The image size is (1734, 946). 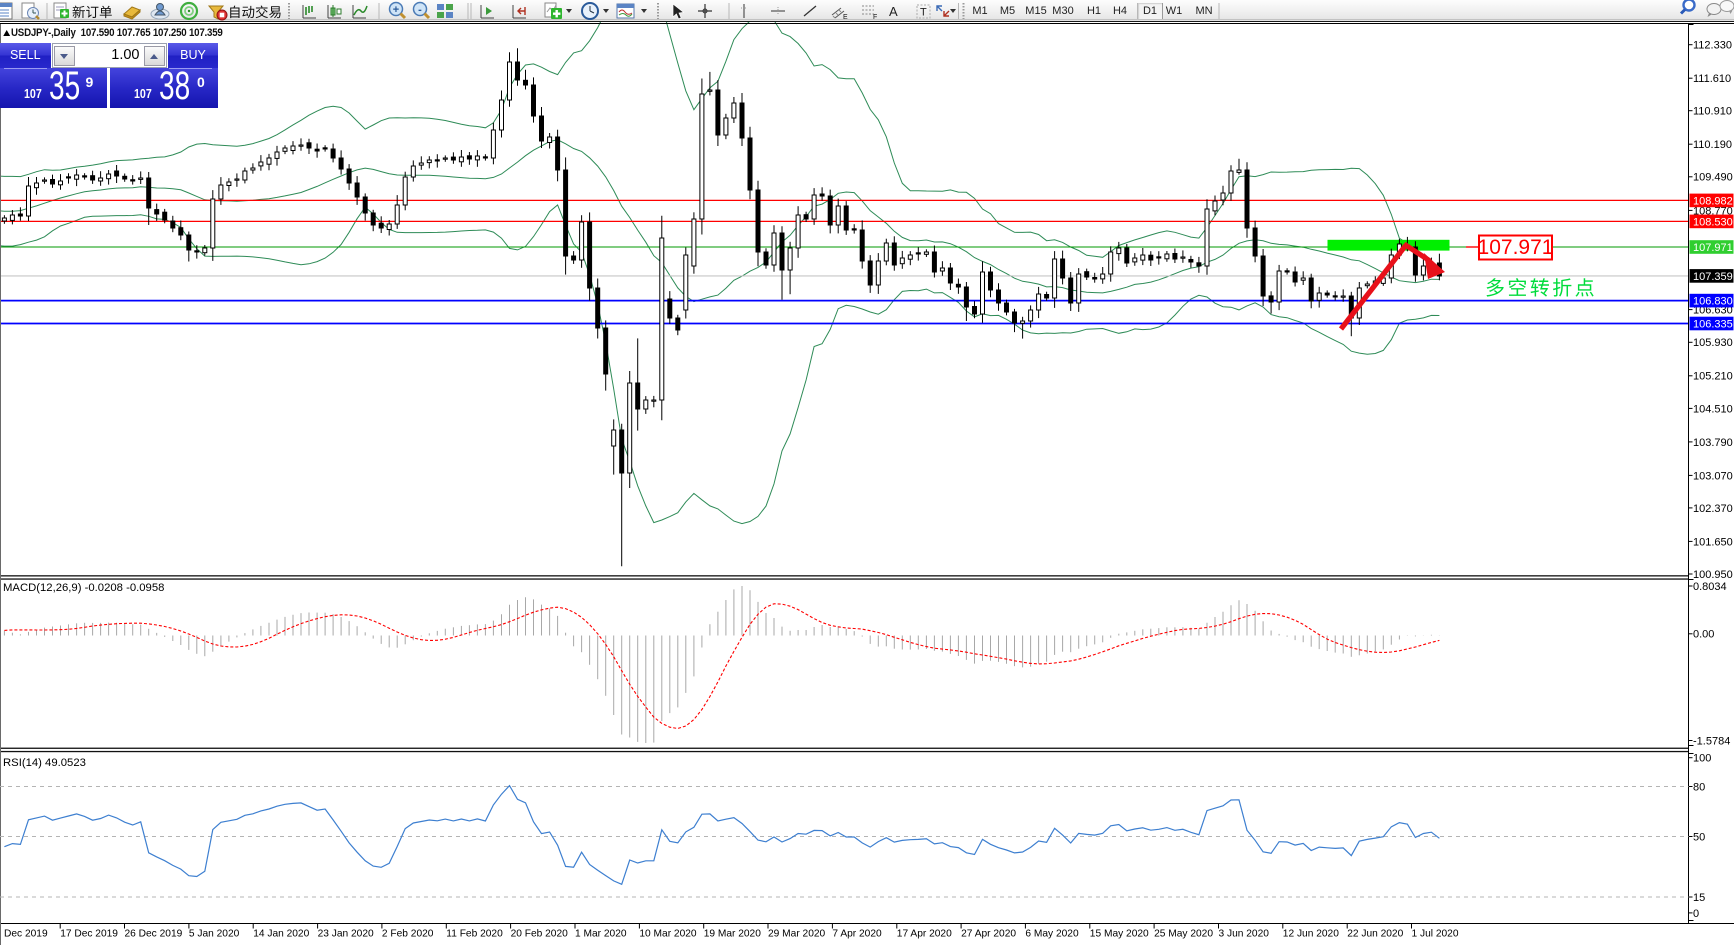 What do you see at coordinates (1713, 178) in the screenshot?
I see `svg-text: 109.490` at bounding box center [1713, 178].